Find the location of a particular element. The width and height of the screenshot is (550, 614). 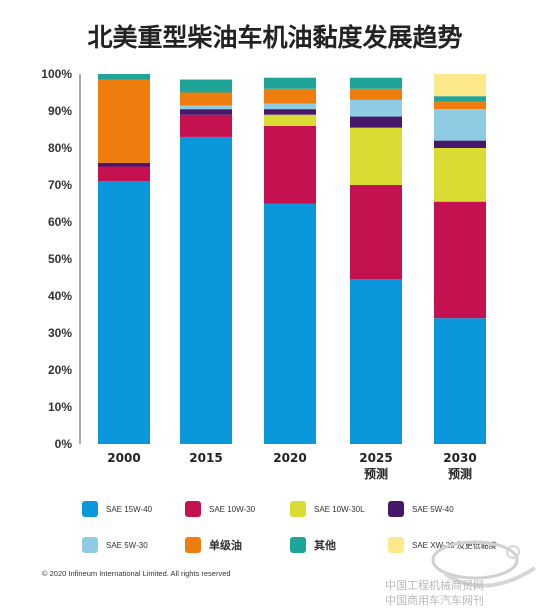

chart-title: 北美重型柴油车机油黏度发展趋势 is located at coordinates (275, 37).